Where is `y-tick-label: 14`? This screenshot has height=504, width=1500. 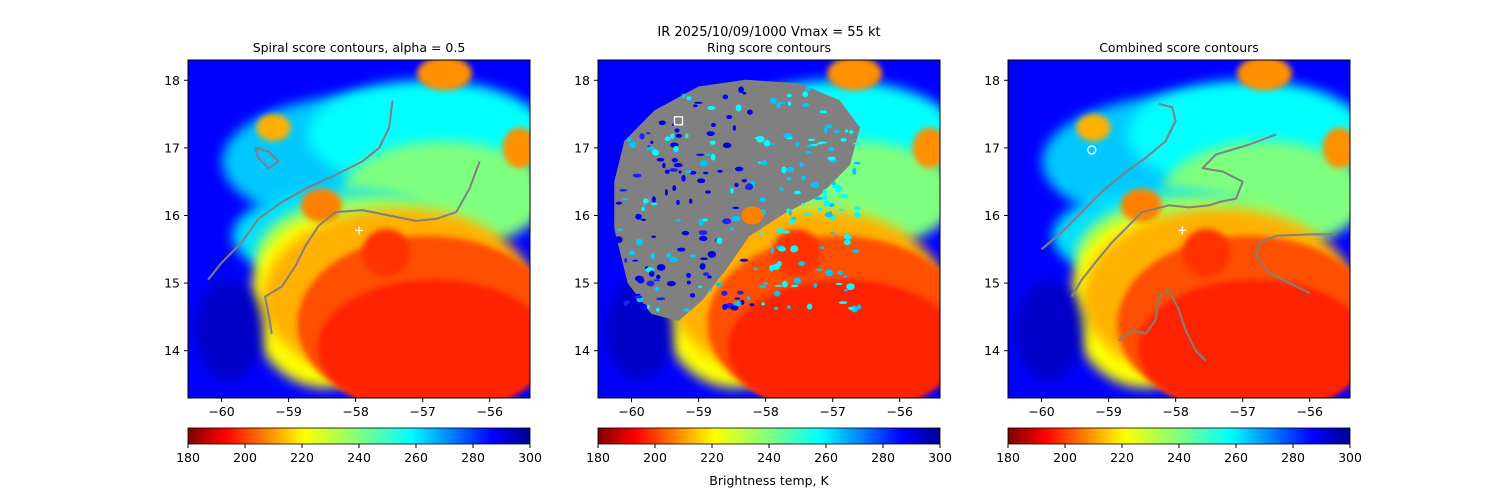 y-tick-label: 14 is located at coordinates (992, 350).